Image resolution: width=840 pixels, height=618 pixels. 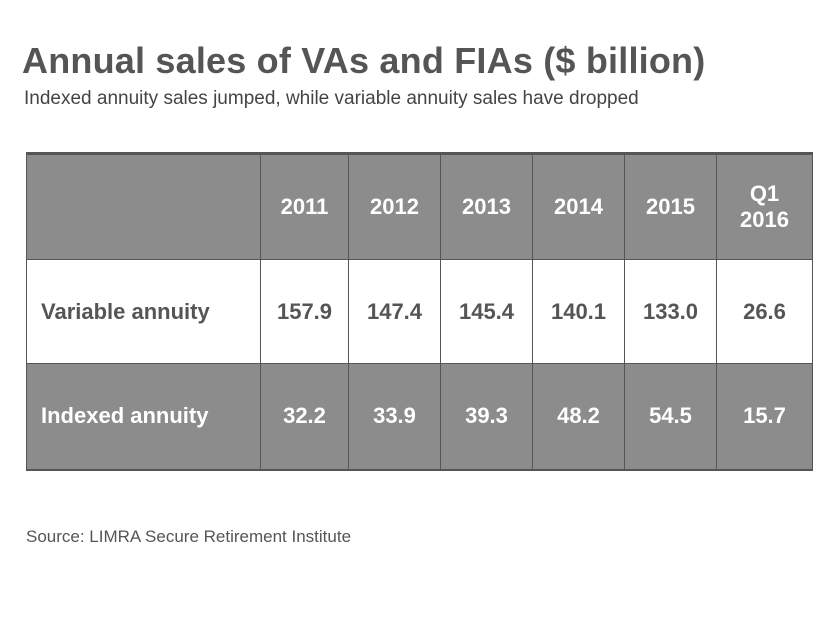 What do you see at coordinates (764, 311) in the screenshot?
I see `table-cell: 26.6` at bounding box center [764, 311].